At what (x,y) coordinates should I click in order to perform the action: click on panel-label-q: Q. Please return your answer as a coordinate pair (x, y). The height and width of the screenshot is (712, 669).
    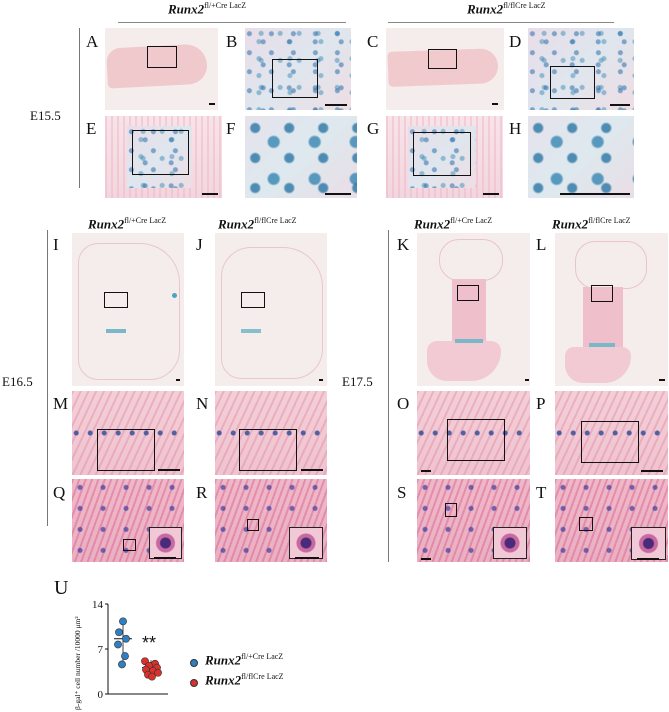
    Looking at the image, I should click on (59, 492).